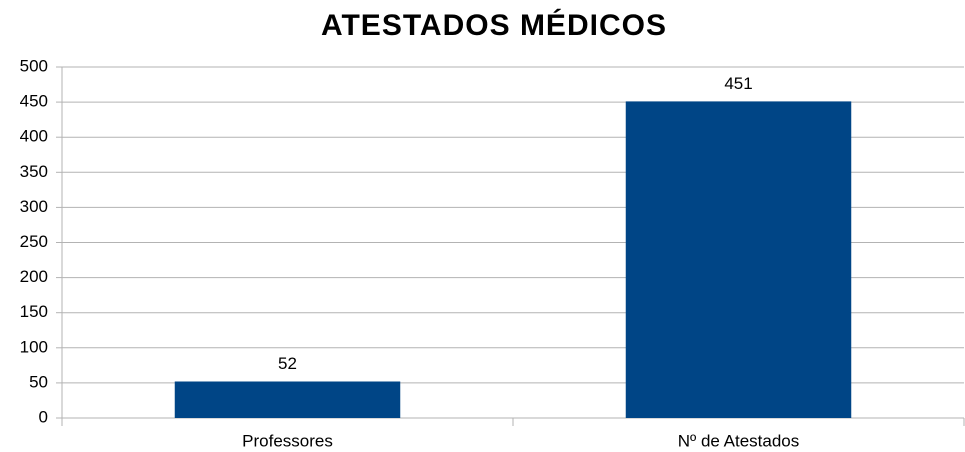  Describe the element at coordinates (34, 171) in the screenshot. I see `y-tick-label: 350` at that location.